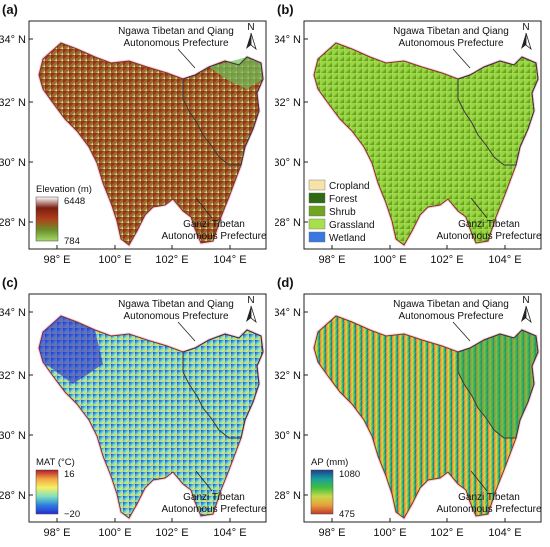 The width and height of the screenshot is (550, 547). Describe the element at coordinates (74, 201) in the screenshot. I see `legend-max: 6448` at that location.